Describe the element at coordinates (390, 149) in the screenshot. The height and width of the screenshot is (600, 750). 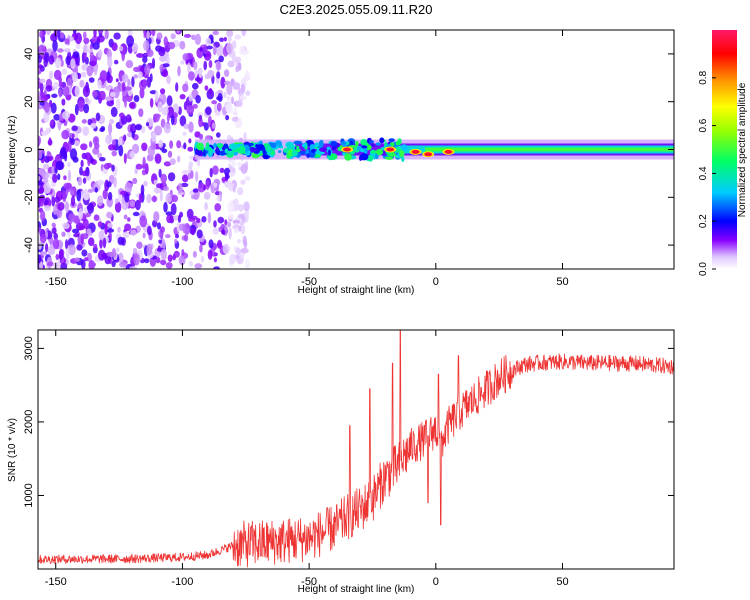
I see `spectrogram-hotspot` at that location.